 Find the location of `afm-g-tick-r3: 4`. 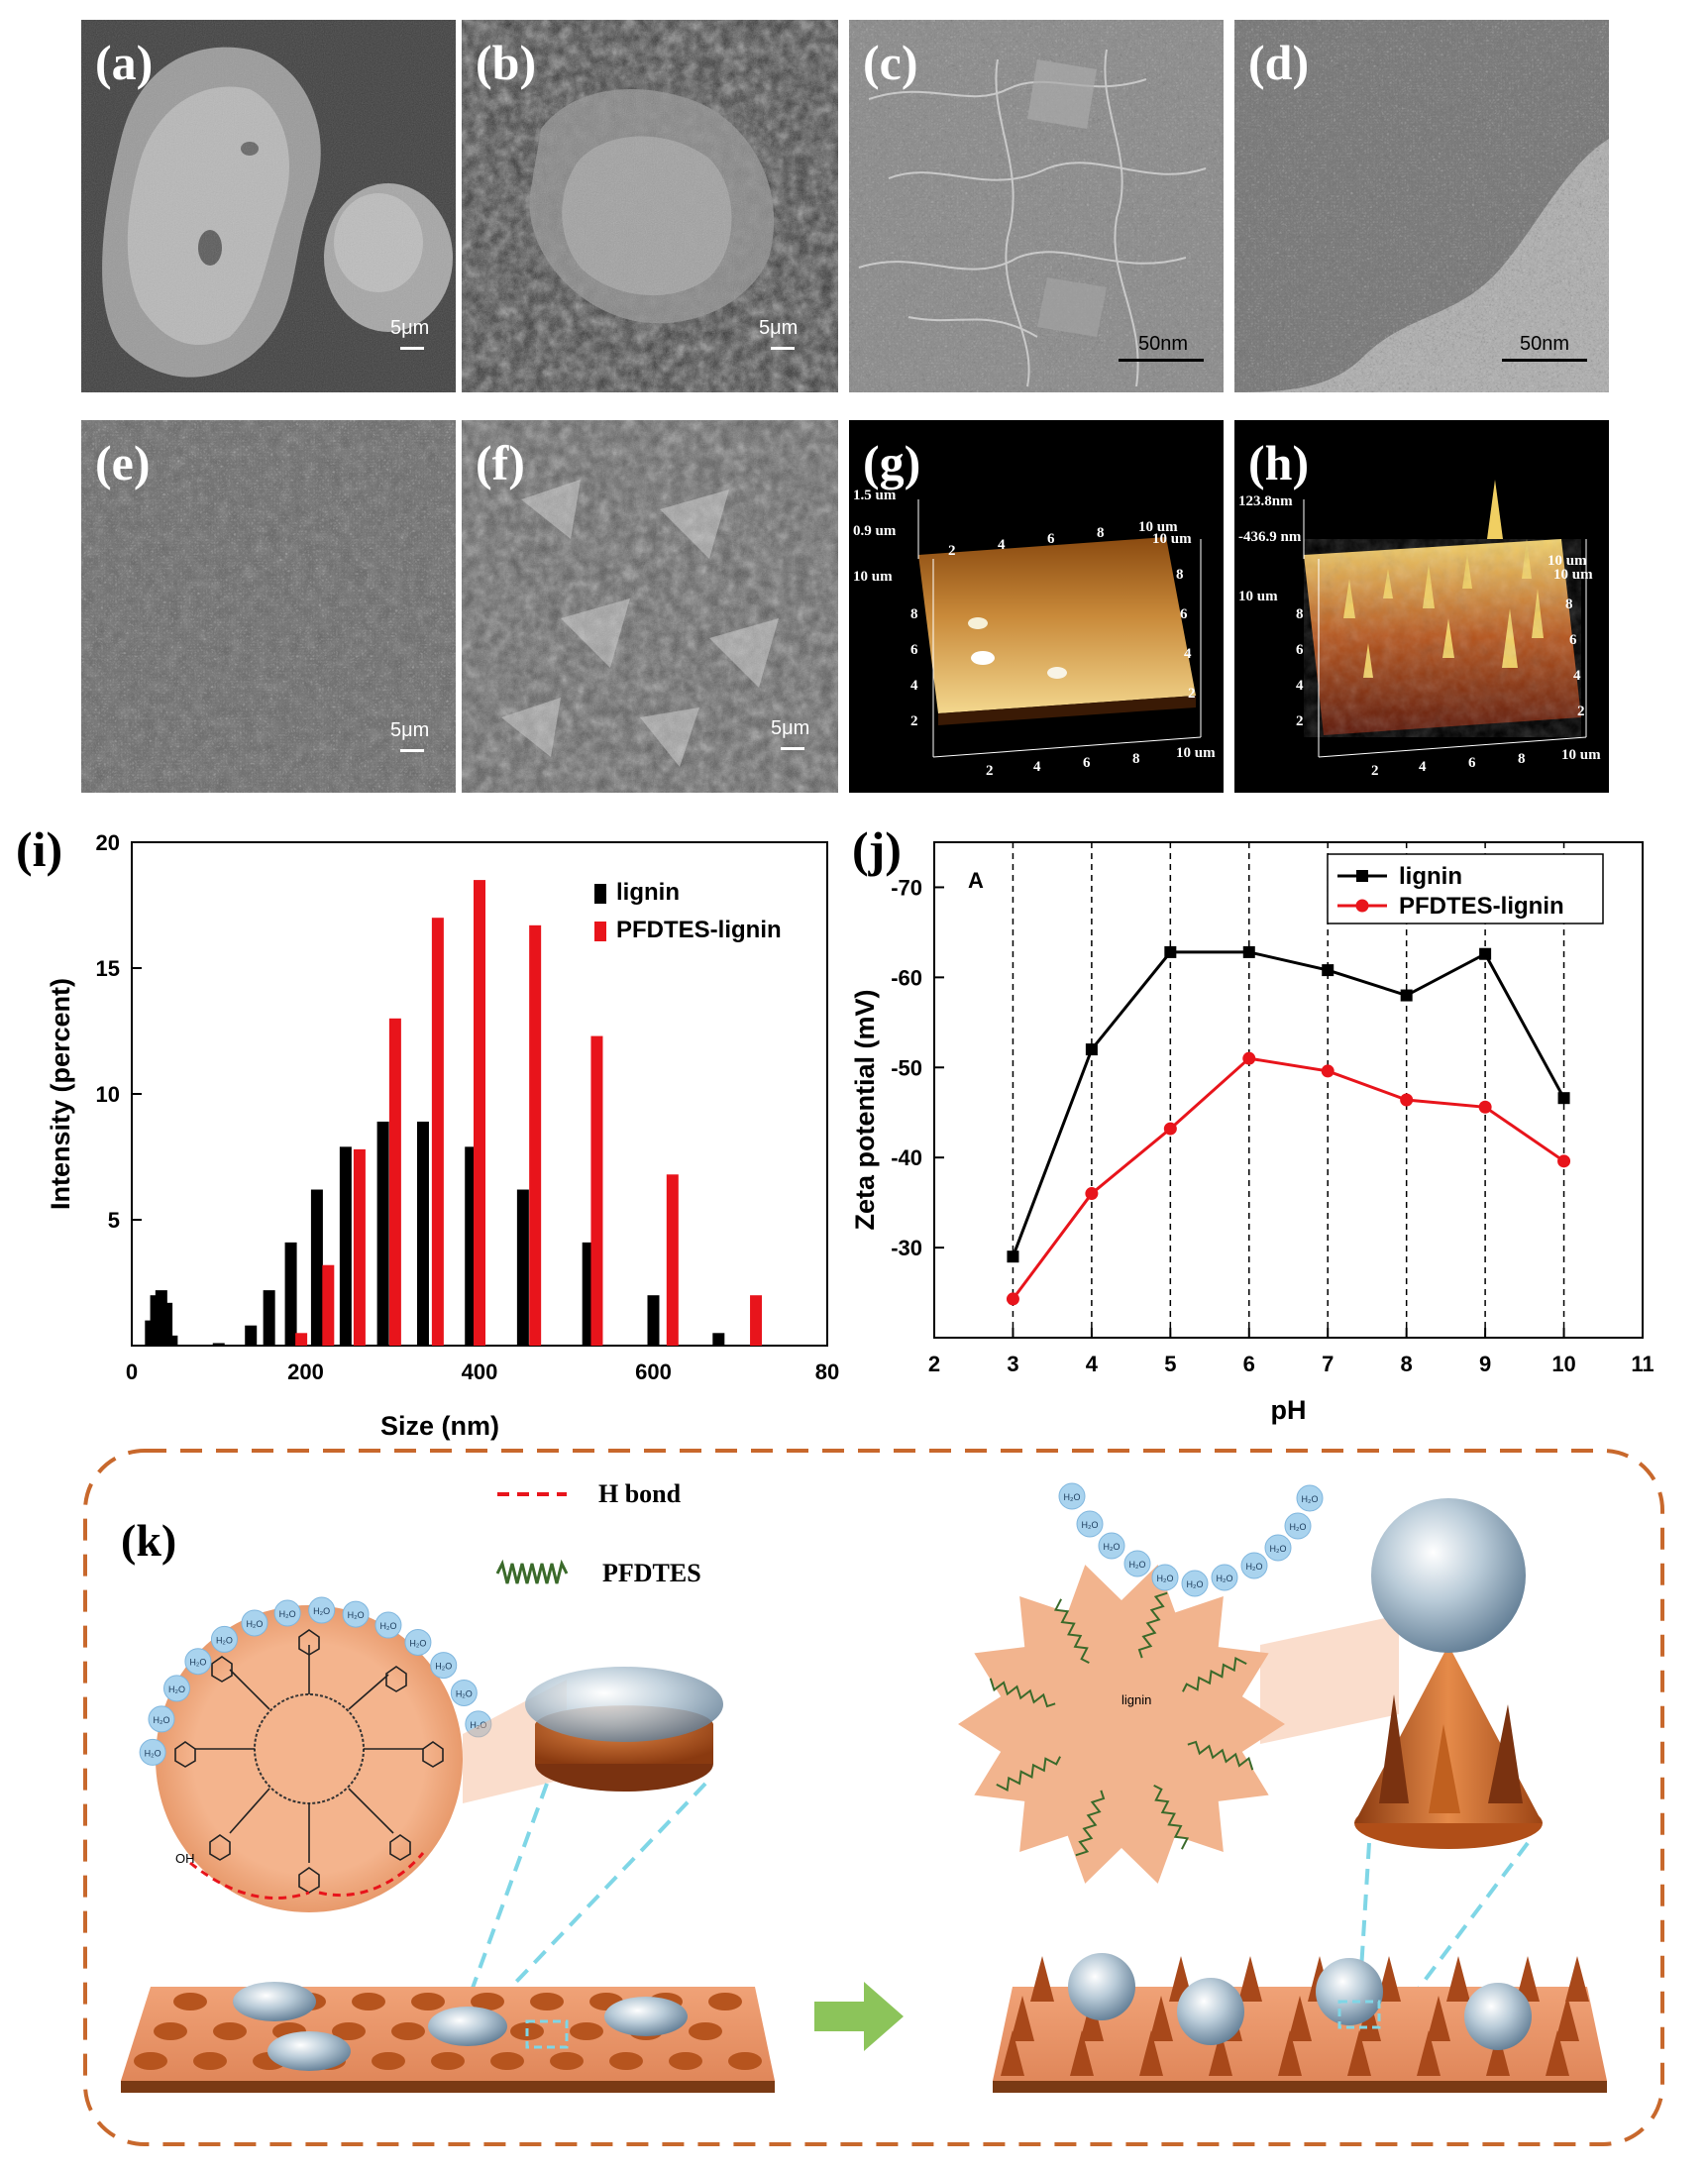

afm-g-tick-r3: 4 is located at coordinates (1188, 654).